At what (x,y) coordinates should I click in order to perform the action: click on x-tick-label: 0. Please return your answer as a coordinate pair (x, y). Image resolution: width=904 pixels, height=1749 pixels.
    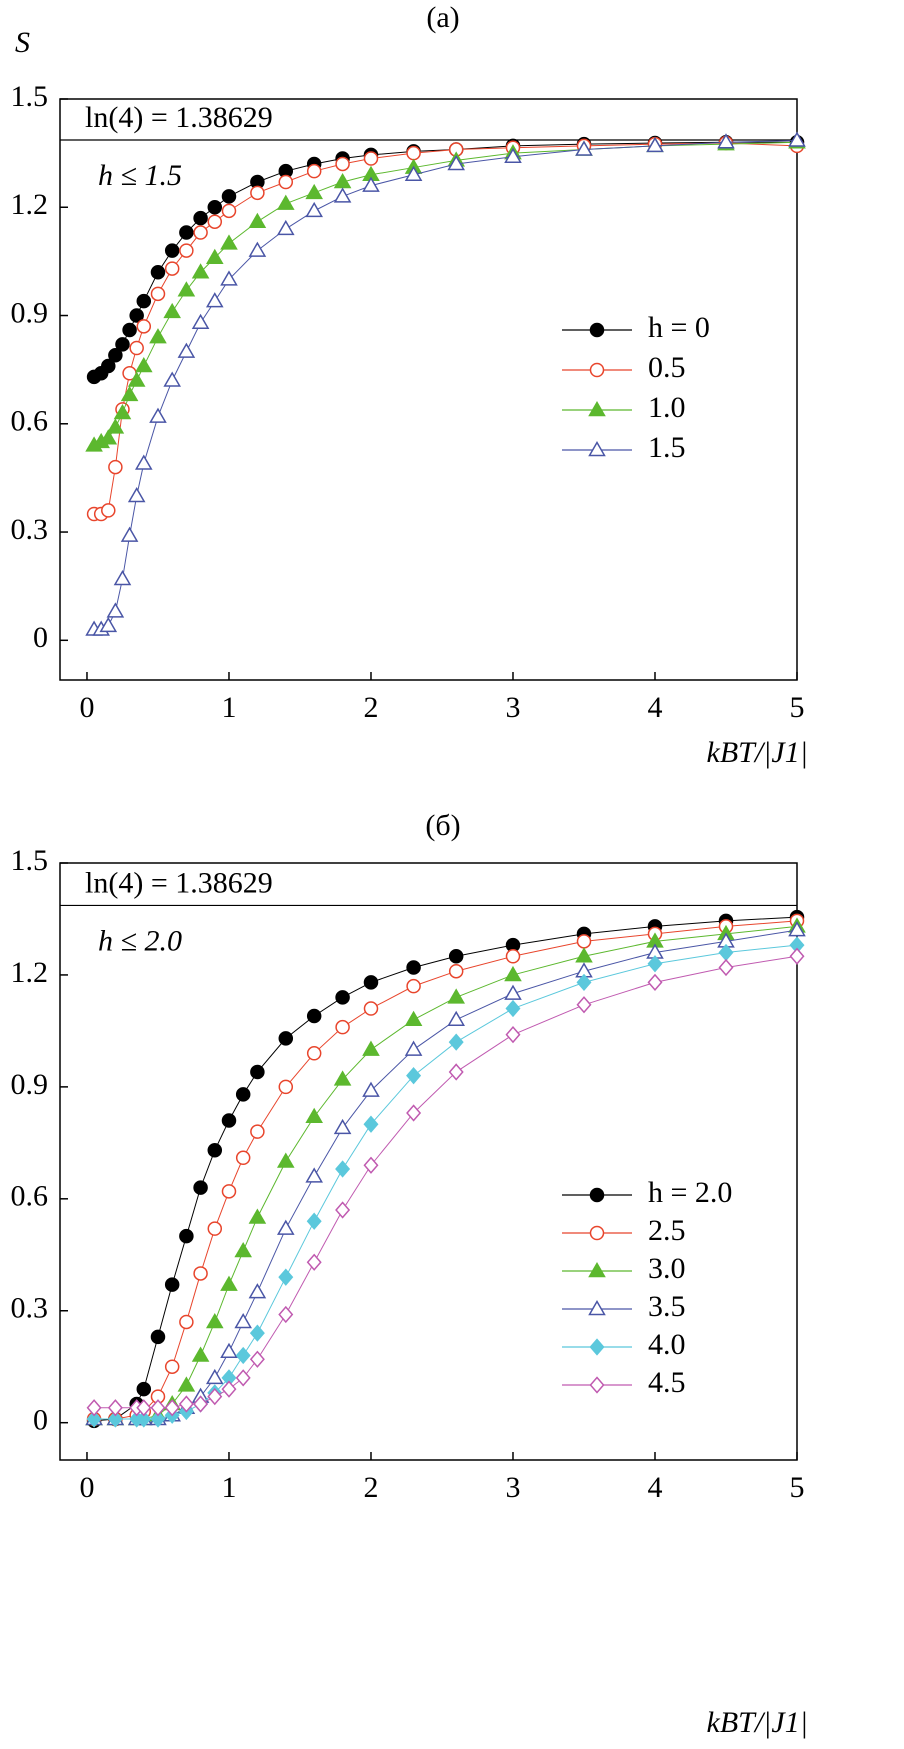
    Looking at the image, I should click on (86, 1487).